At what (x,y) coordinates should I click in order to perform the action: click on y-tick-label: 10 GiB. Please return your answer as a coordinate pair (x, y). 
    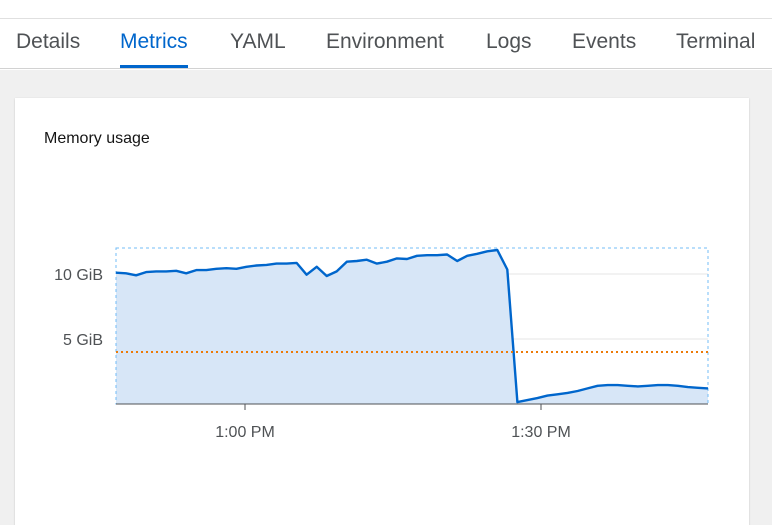
    Looking at the image, I should click on (78, 275).